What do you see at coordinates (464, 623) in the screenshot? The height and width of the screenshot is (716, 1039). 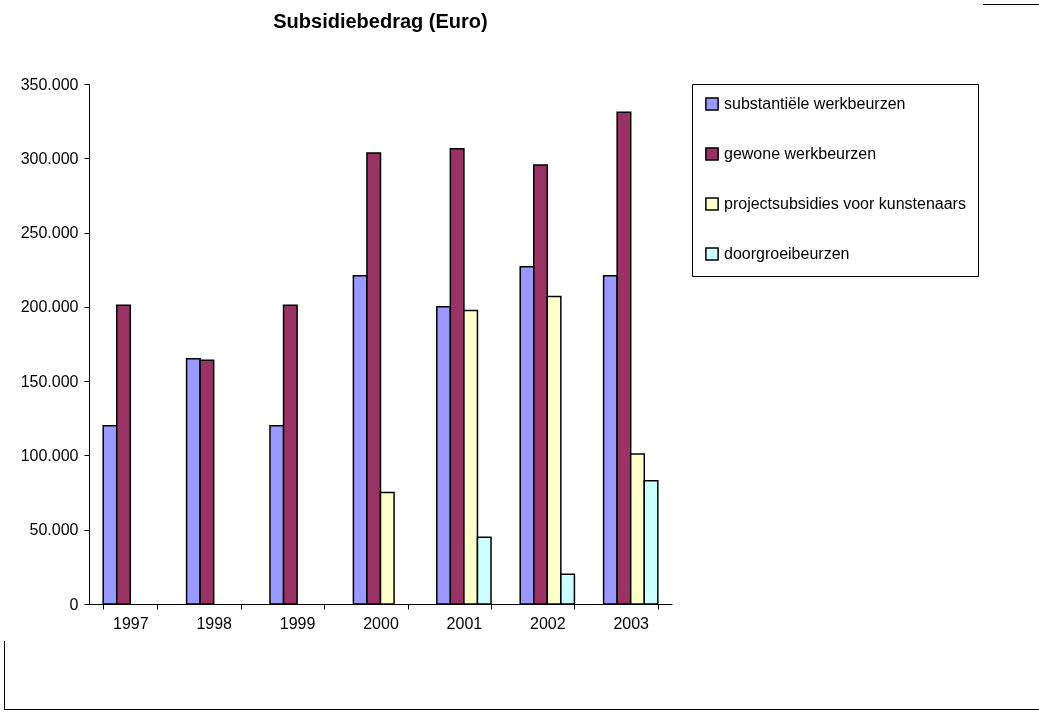 I see `x-tick-label: 2001` at bounding box center [464, 623].